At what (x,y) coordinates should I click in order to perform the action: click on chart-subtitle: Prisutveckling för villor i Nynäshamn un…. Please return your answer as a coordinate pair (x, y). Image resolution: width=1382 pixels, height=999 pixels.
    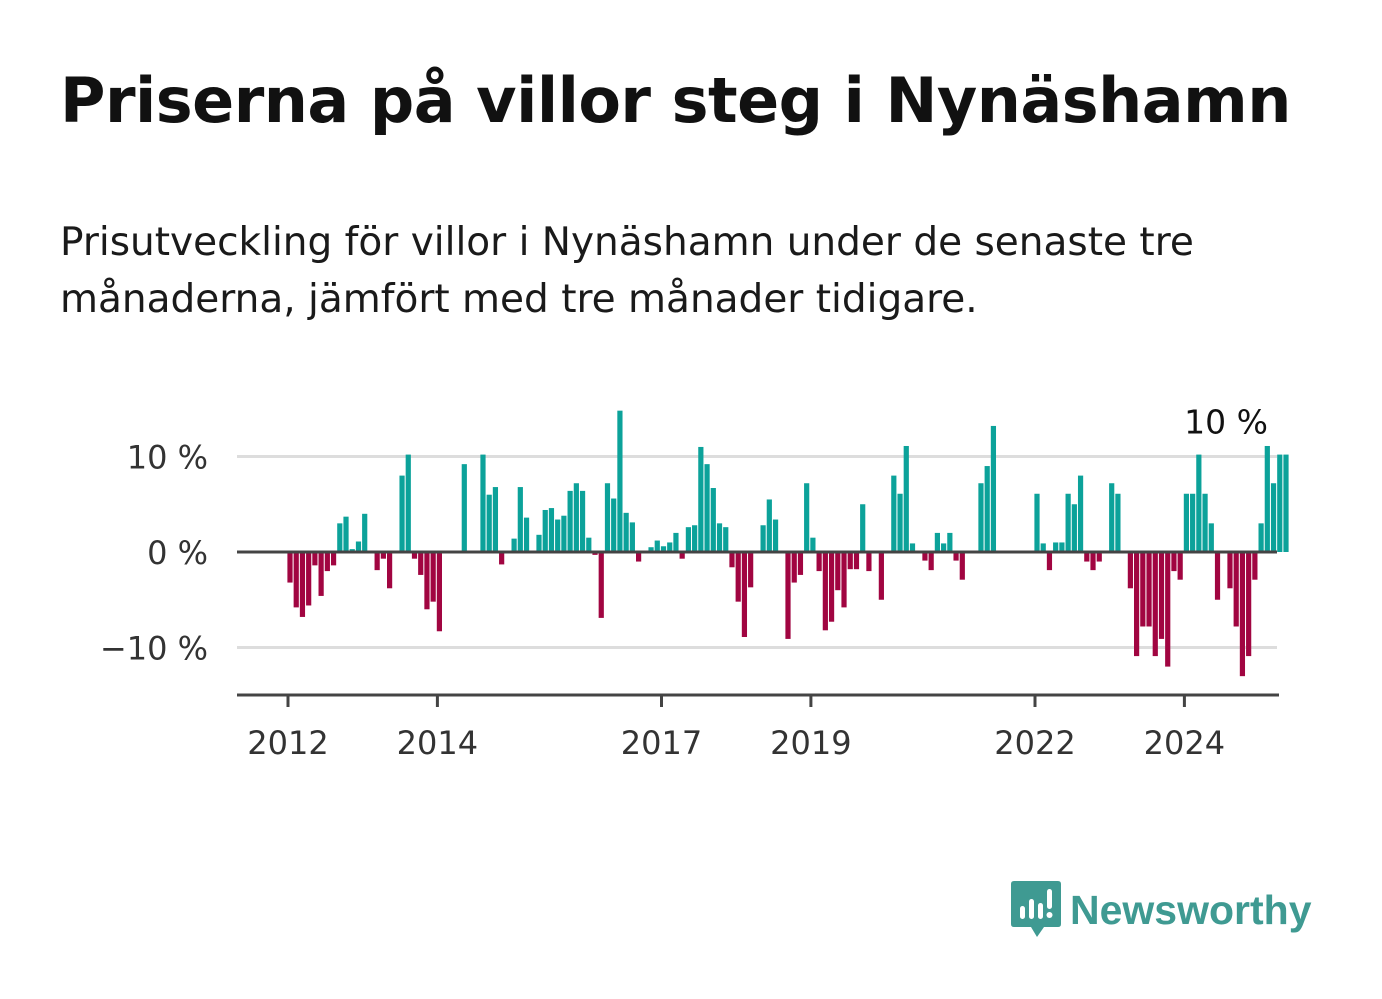
    Looking at the image, I should click on (627, 271).